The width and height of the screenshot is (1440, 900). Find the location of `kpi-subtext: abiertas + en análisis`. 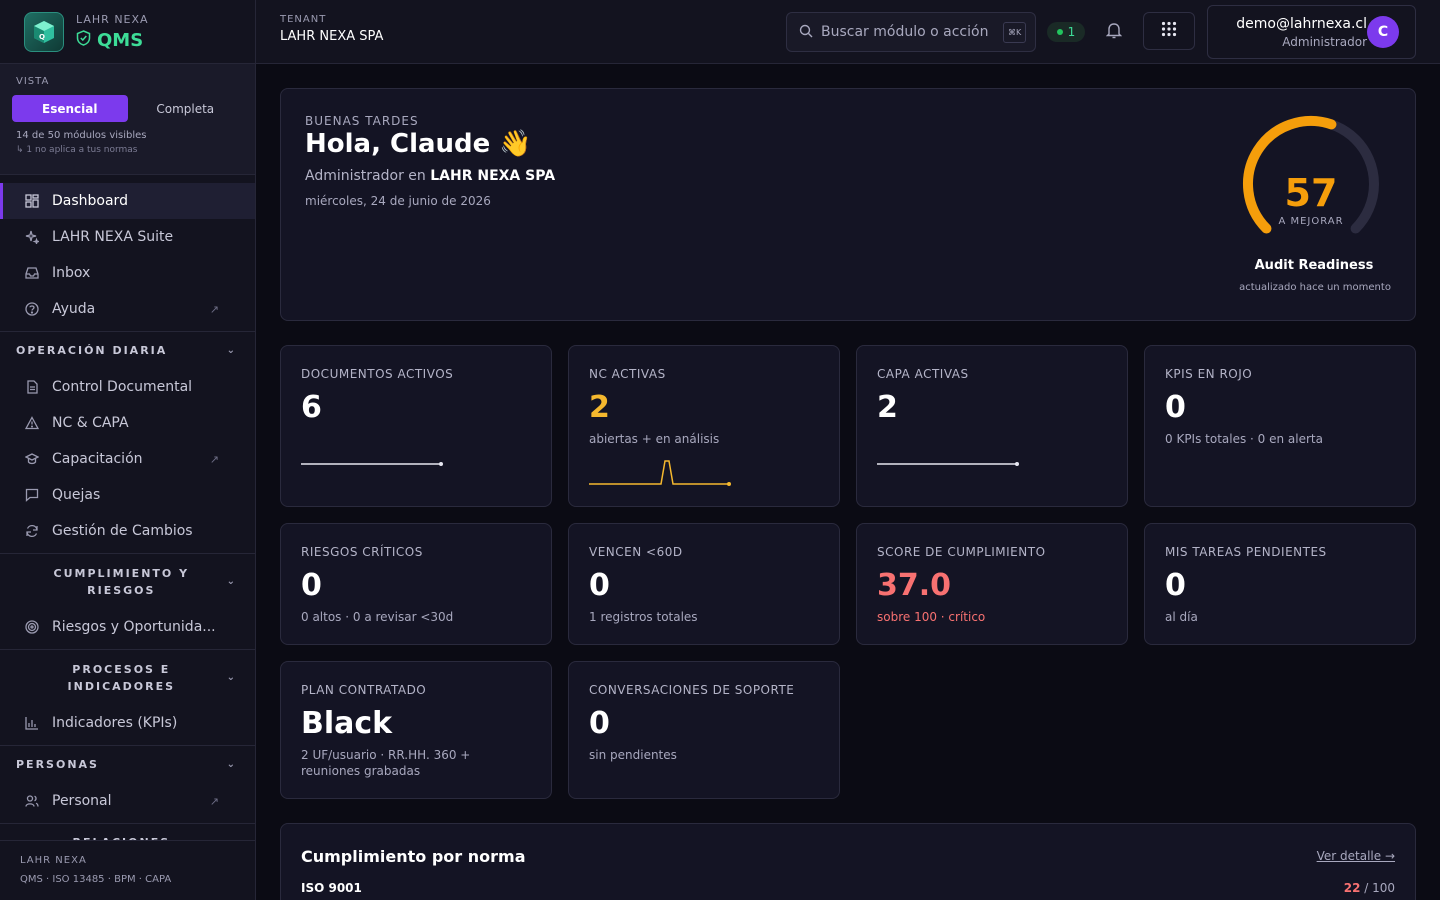

kpi-subtext: abiertas + en análisis is located at coordinates (654, 439).